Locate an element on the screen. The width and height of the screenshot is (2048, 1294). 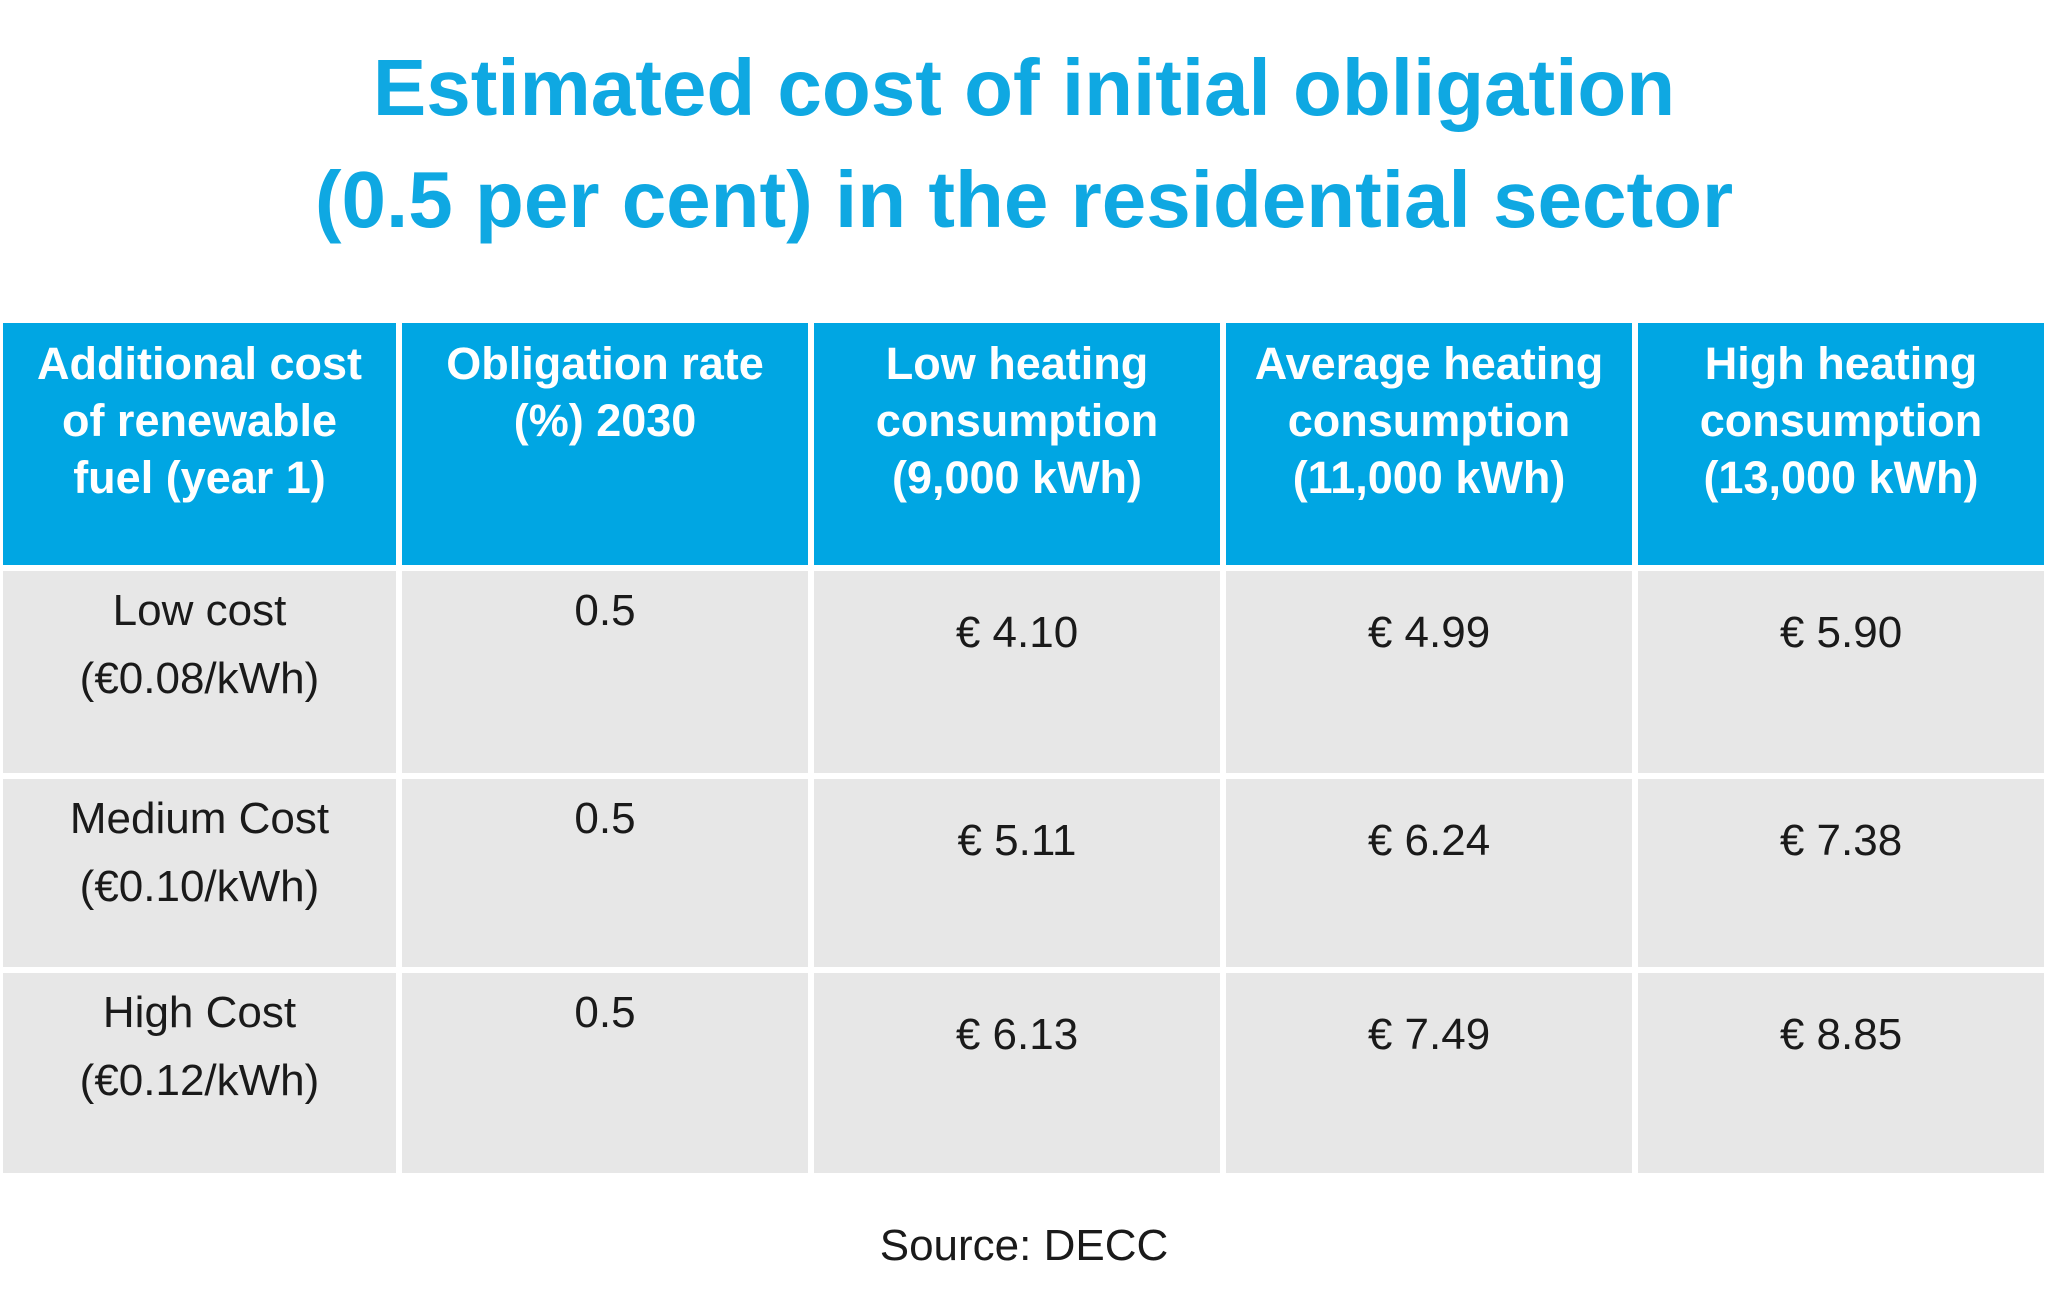
header-text: Additional cost is located at coordinates (199, 363).